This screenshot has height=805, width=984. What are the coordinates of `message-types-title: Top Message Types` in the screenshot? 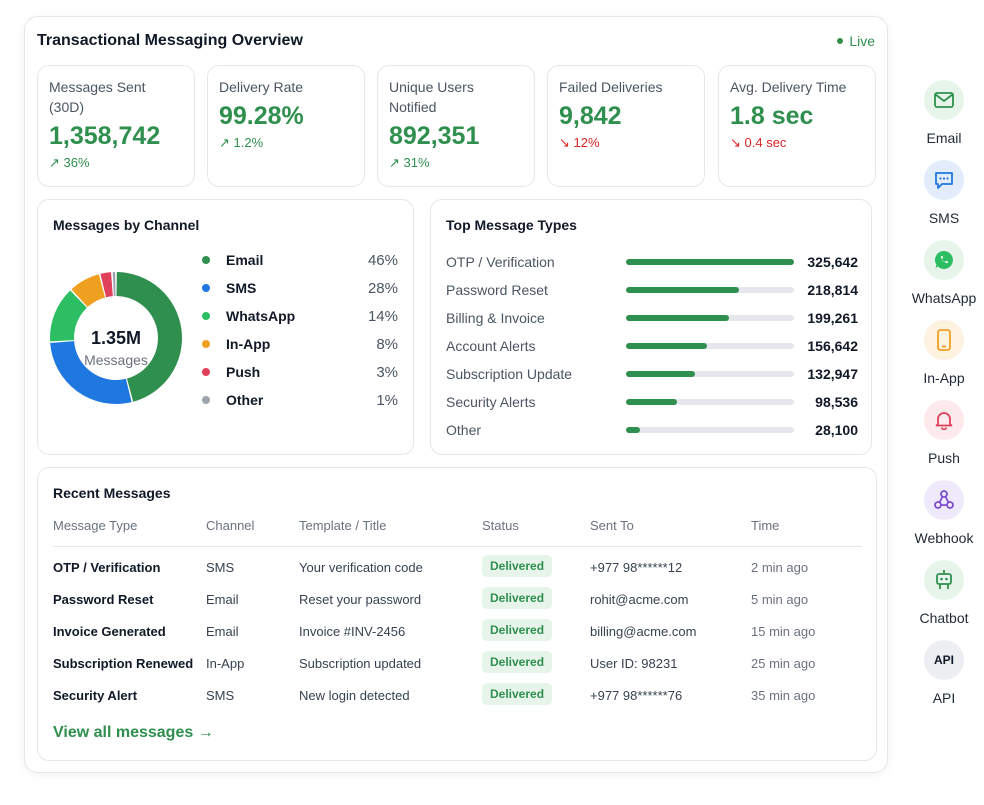 It's located at (511, 225).